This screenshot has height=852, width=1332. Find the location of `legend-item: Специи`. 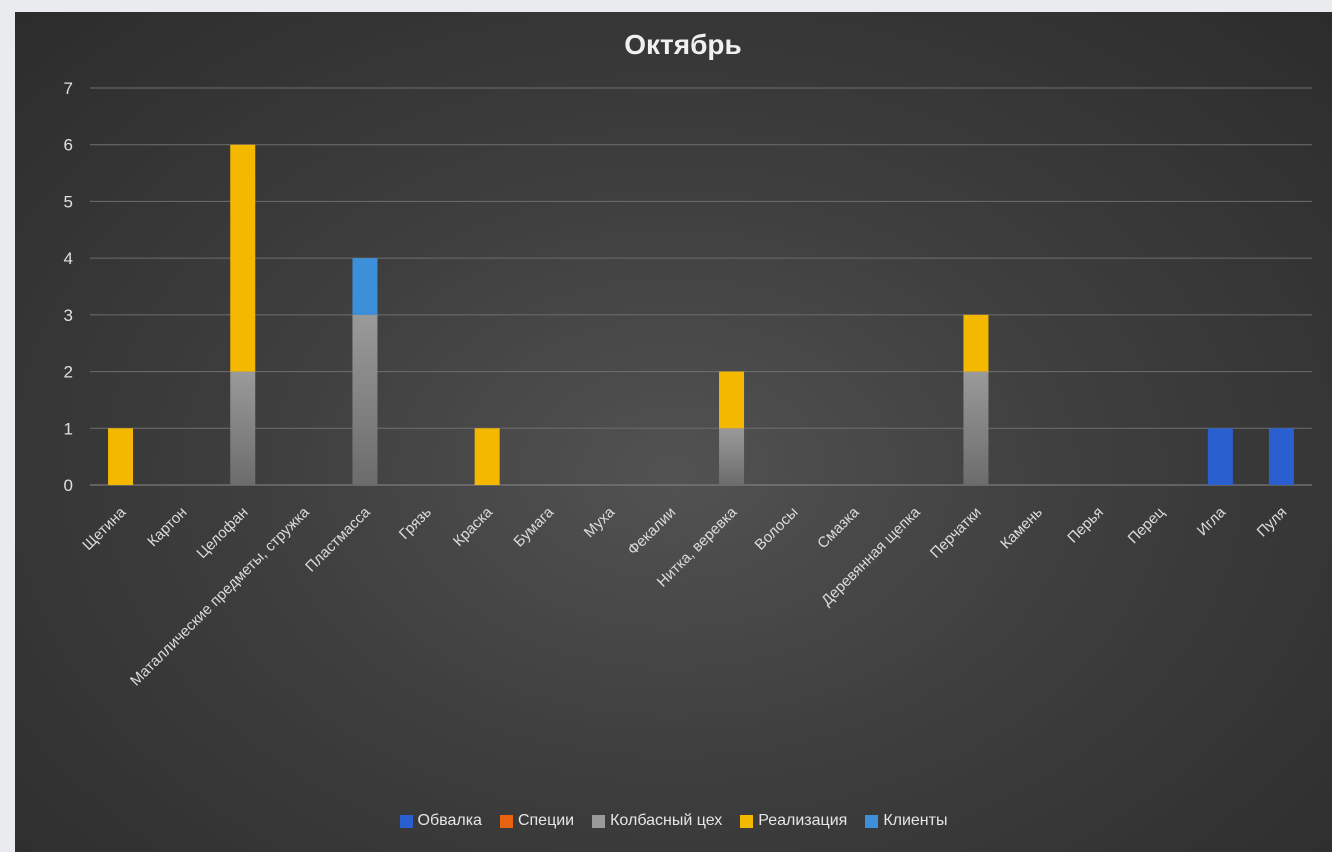

legend-item: Специи is located at coordinates (537, 821).